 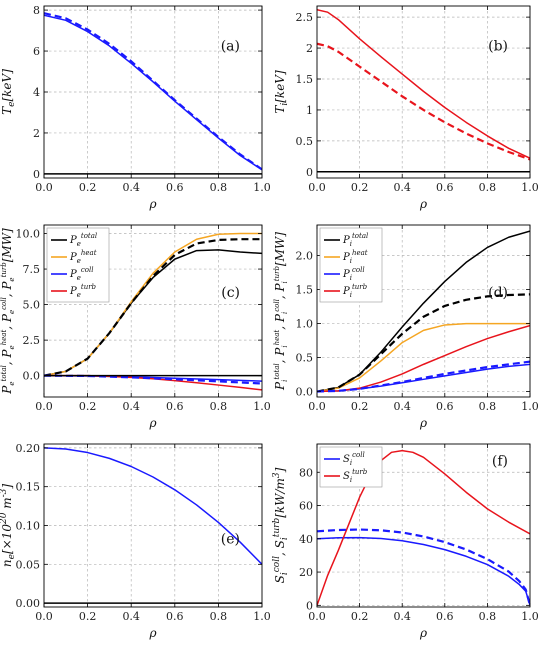 I want to click on legend-entry: Piturb, so click(x=355, y=291).